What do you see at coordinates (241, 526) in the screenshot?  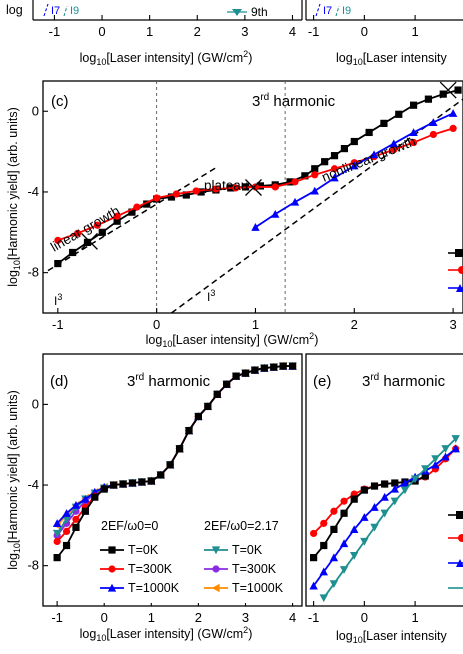 I see `legend-group2-header: 2EF/ω0=2.17` at bounding box center [241, 526].